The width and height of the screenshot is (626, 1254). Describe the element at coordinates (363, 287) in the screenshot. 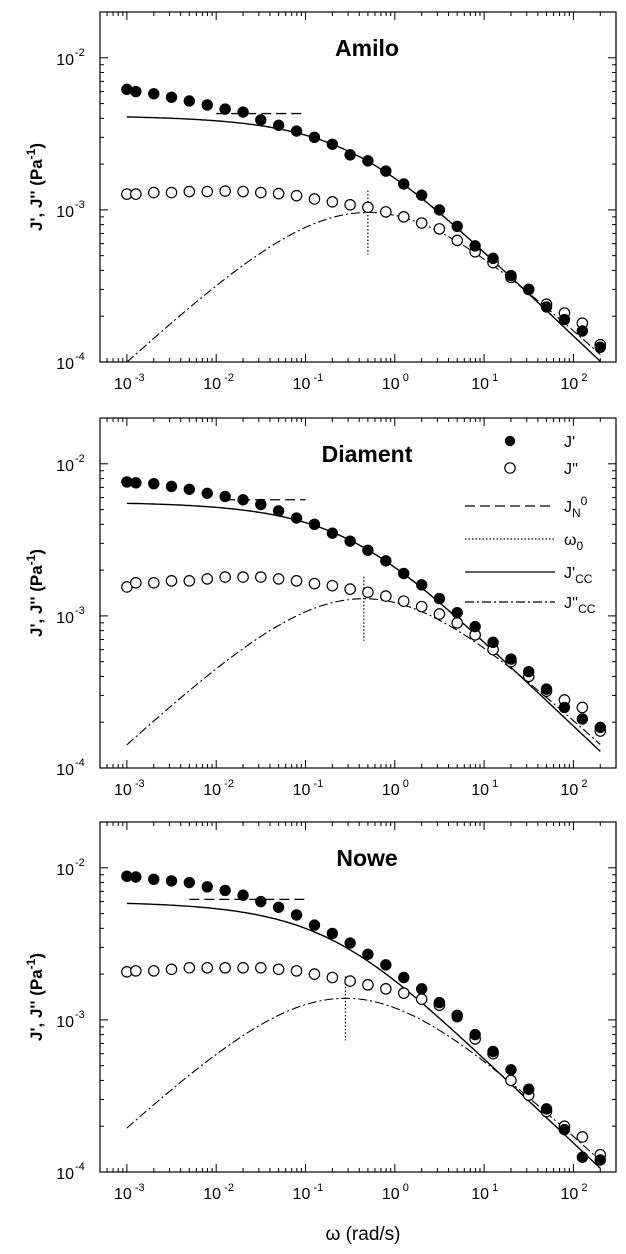

I see `jdoubleprime-cc-curve` at that location.